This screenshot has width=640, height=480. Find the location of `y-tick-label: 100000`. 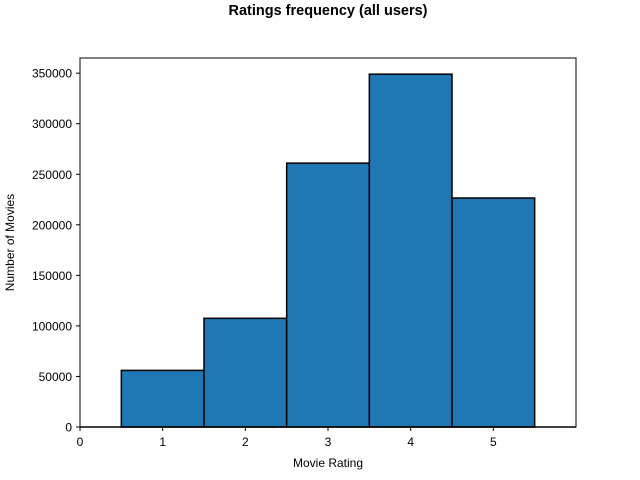

y-tick-label: 100000 is located at coordinates (52, 326).